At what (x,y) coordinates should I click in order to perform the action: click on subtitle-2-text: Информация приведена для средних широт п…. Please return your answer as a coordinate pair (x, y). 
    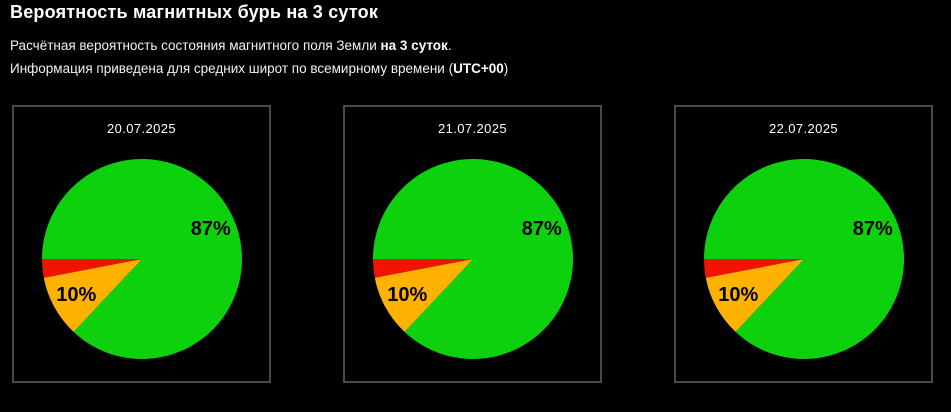
    Looking at the image, I should click on (232, 68).